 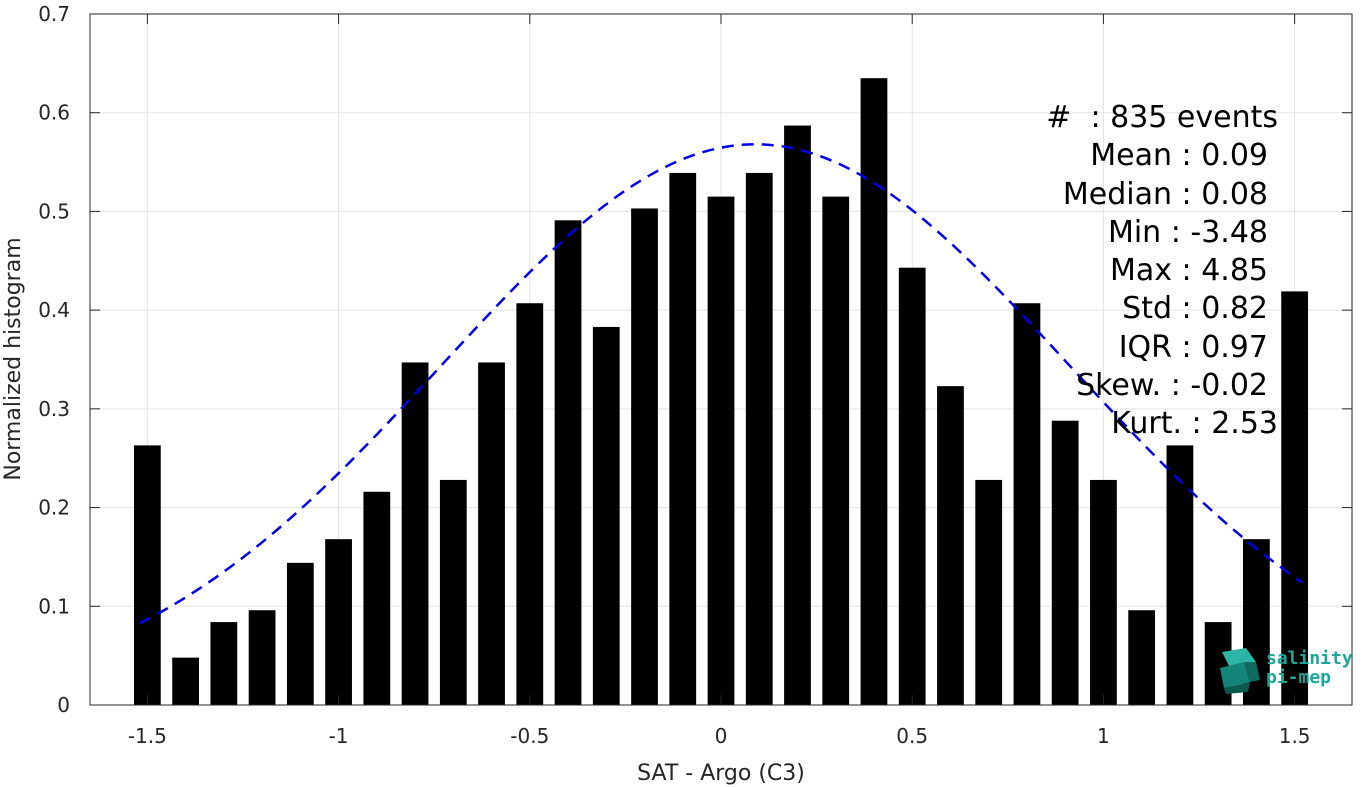 What do you see at coordinates (1195, 309) in the screenshot?
I see `stat-row-5: Std : 0.82` at bounding box center [1195, 309].